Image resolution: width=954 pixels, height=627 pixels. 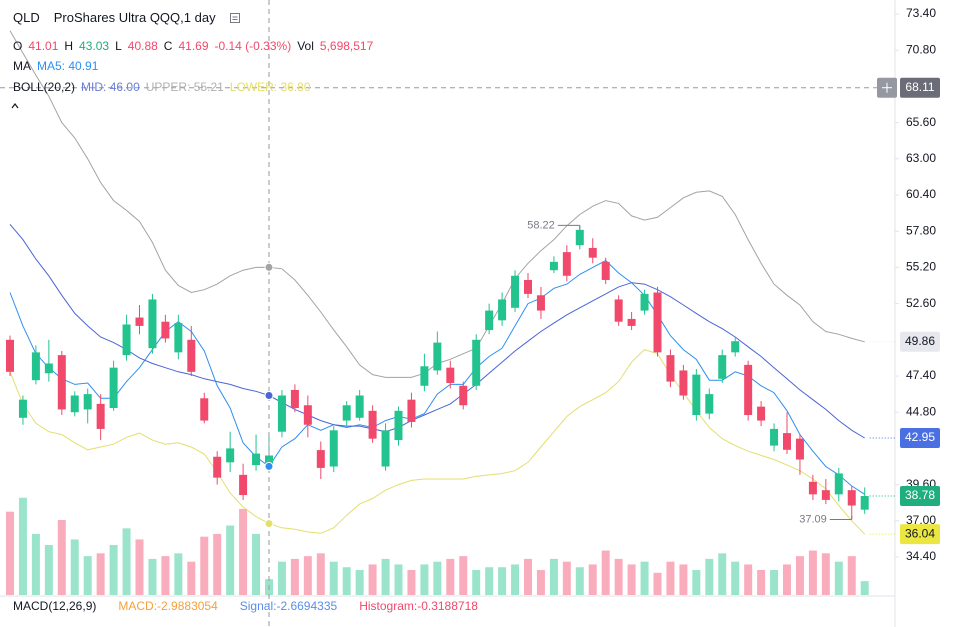 What do you see at coordinates (55, 606) in the screenshot?
I see `legend-item: MACD(12,26,9)` at bounding box center [55, 606].